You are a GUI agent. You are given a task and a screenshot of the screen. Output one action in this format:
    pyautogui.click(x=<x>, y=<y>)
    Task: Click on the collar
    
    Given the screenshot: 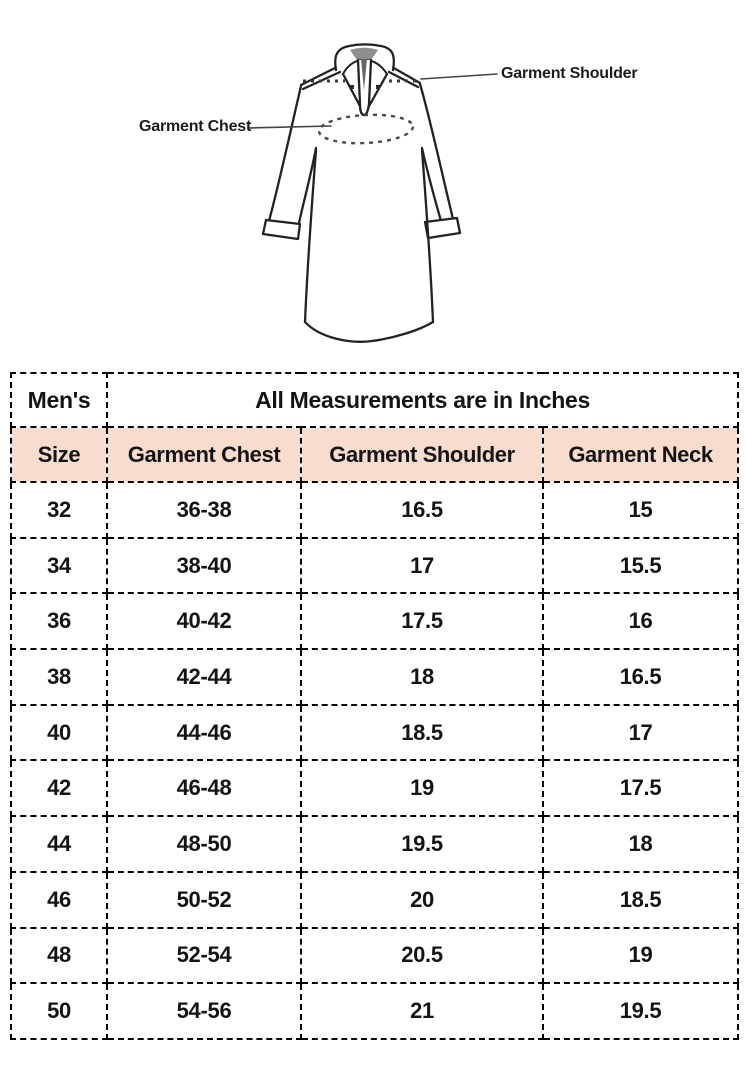 What is the action you would take?
    pyautogui.click(x=364, y=80)
    